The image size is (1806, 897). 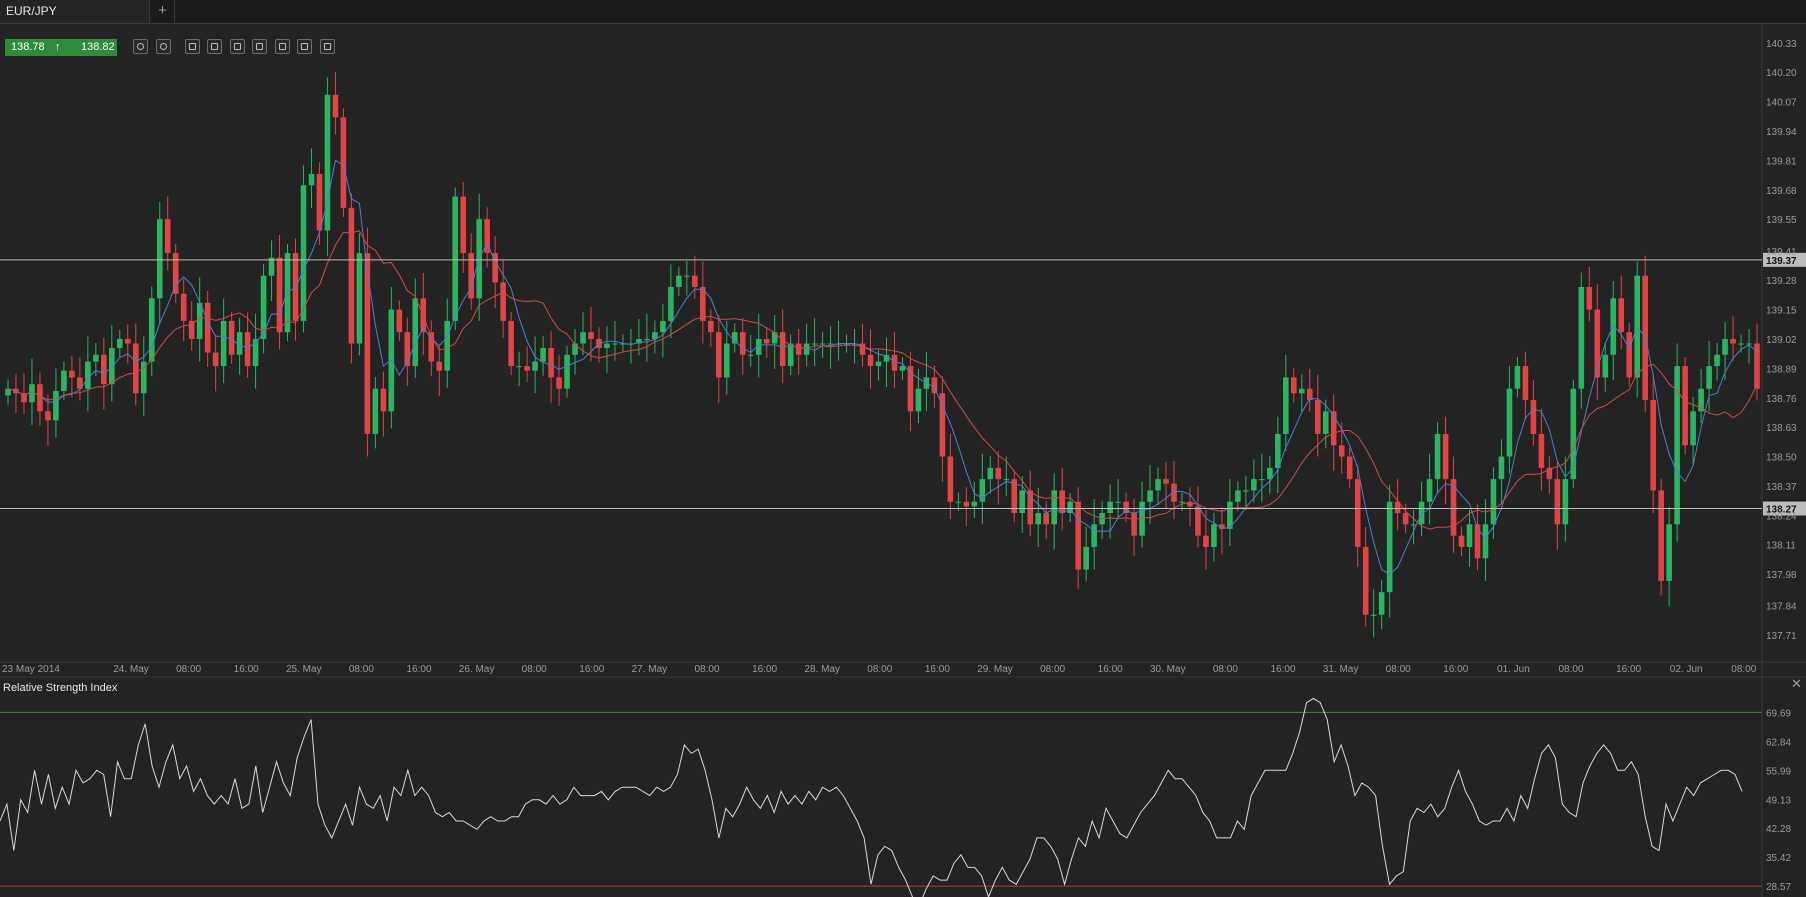 I want to click on timeframe-icon, so click(x=192, y=46).